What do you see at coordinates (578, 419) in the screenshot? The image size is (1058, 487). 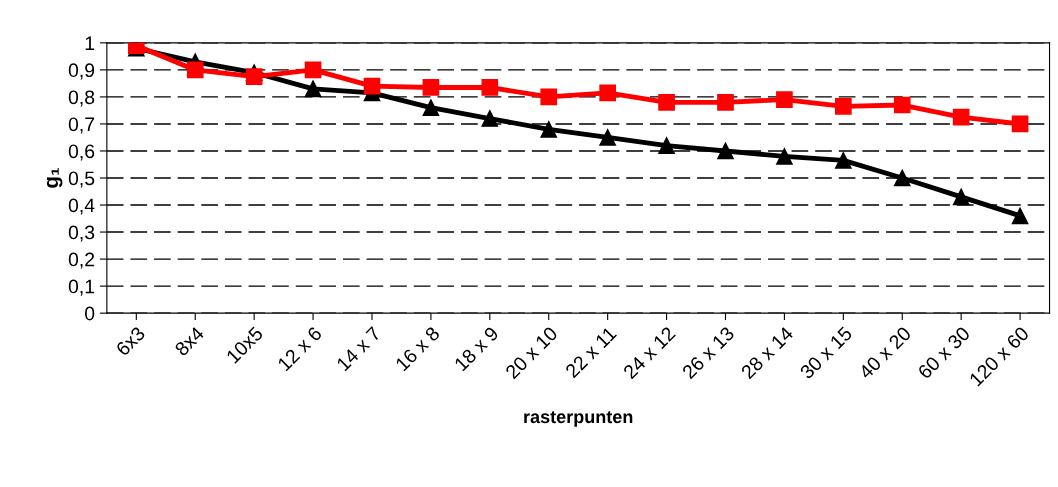 I see `x-axis-title: rasterpunten` at bounding box center [578, 419].